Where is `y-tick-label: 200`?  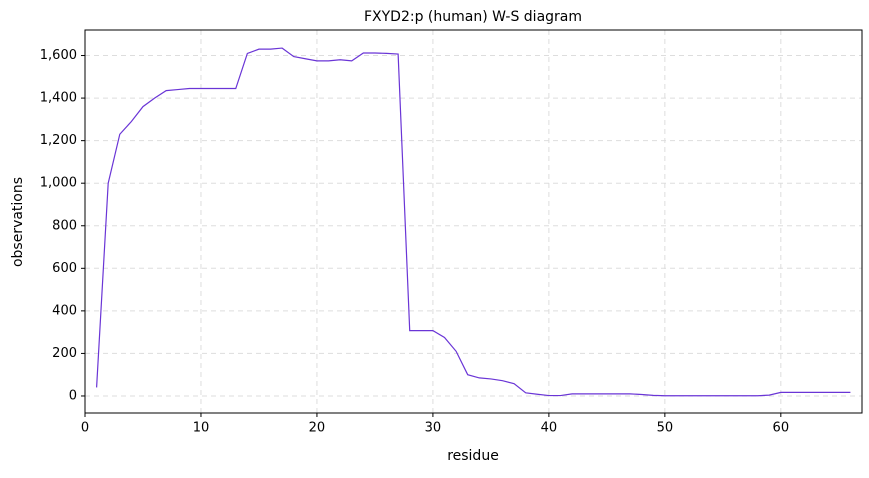
y-tick-label: 200 is located at coordinates (64, 353).